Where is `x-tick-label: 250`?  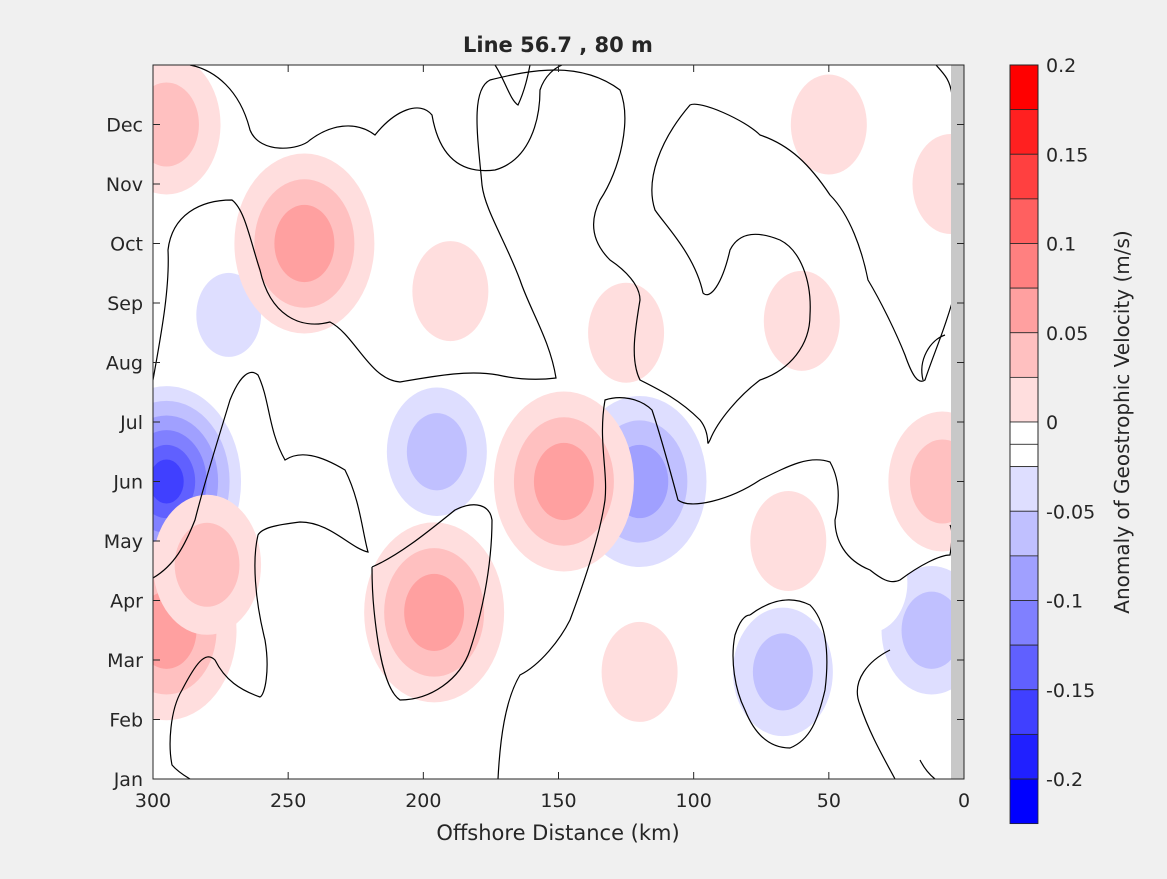
x-tick-label: 250 is located at coordinates (288, 801).